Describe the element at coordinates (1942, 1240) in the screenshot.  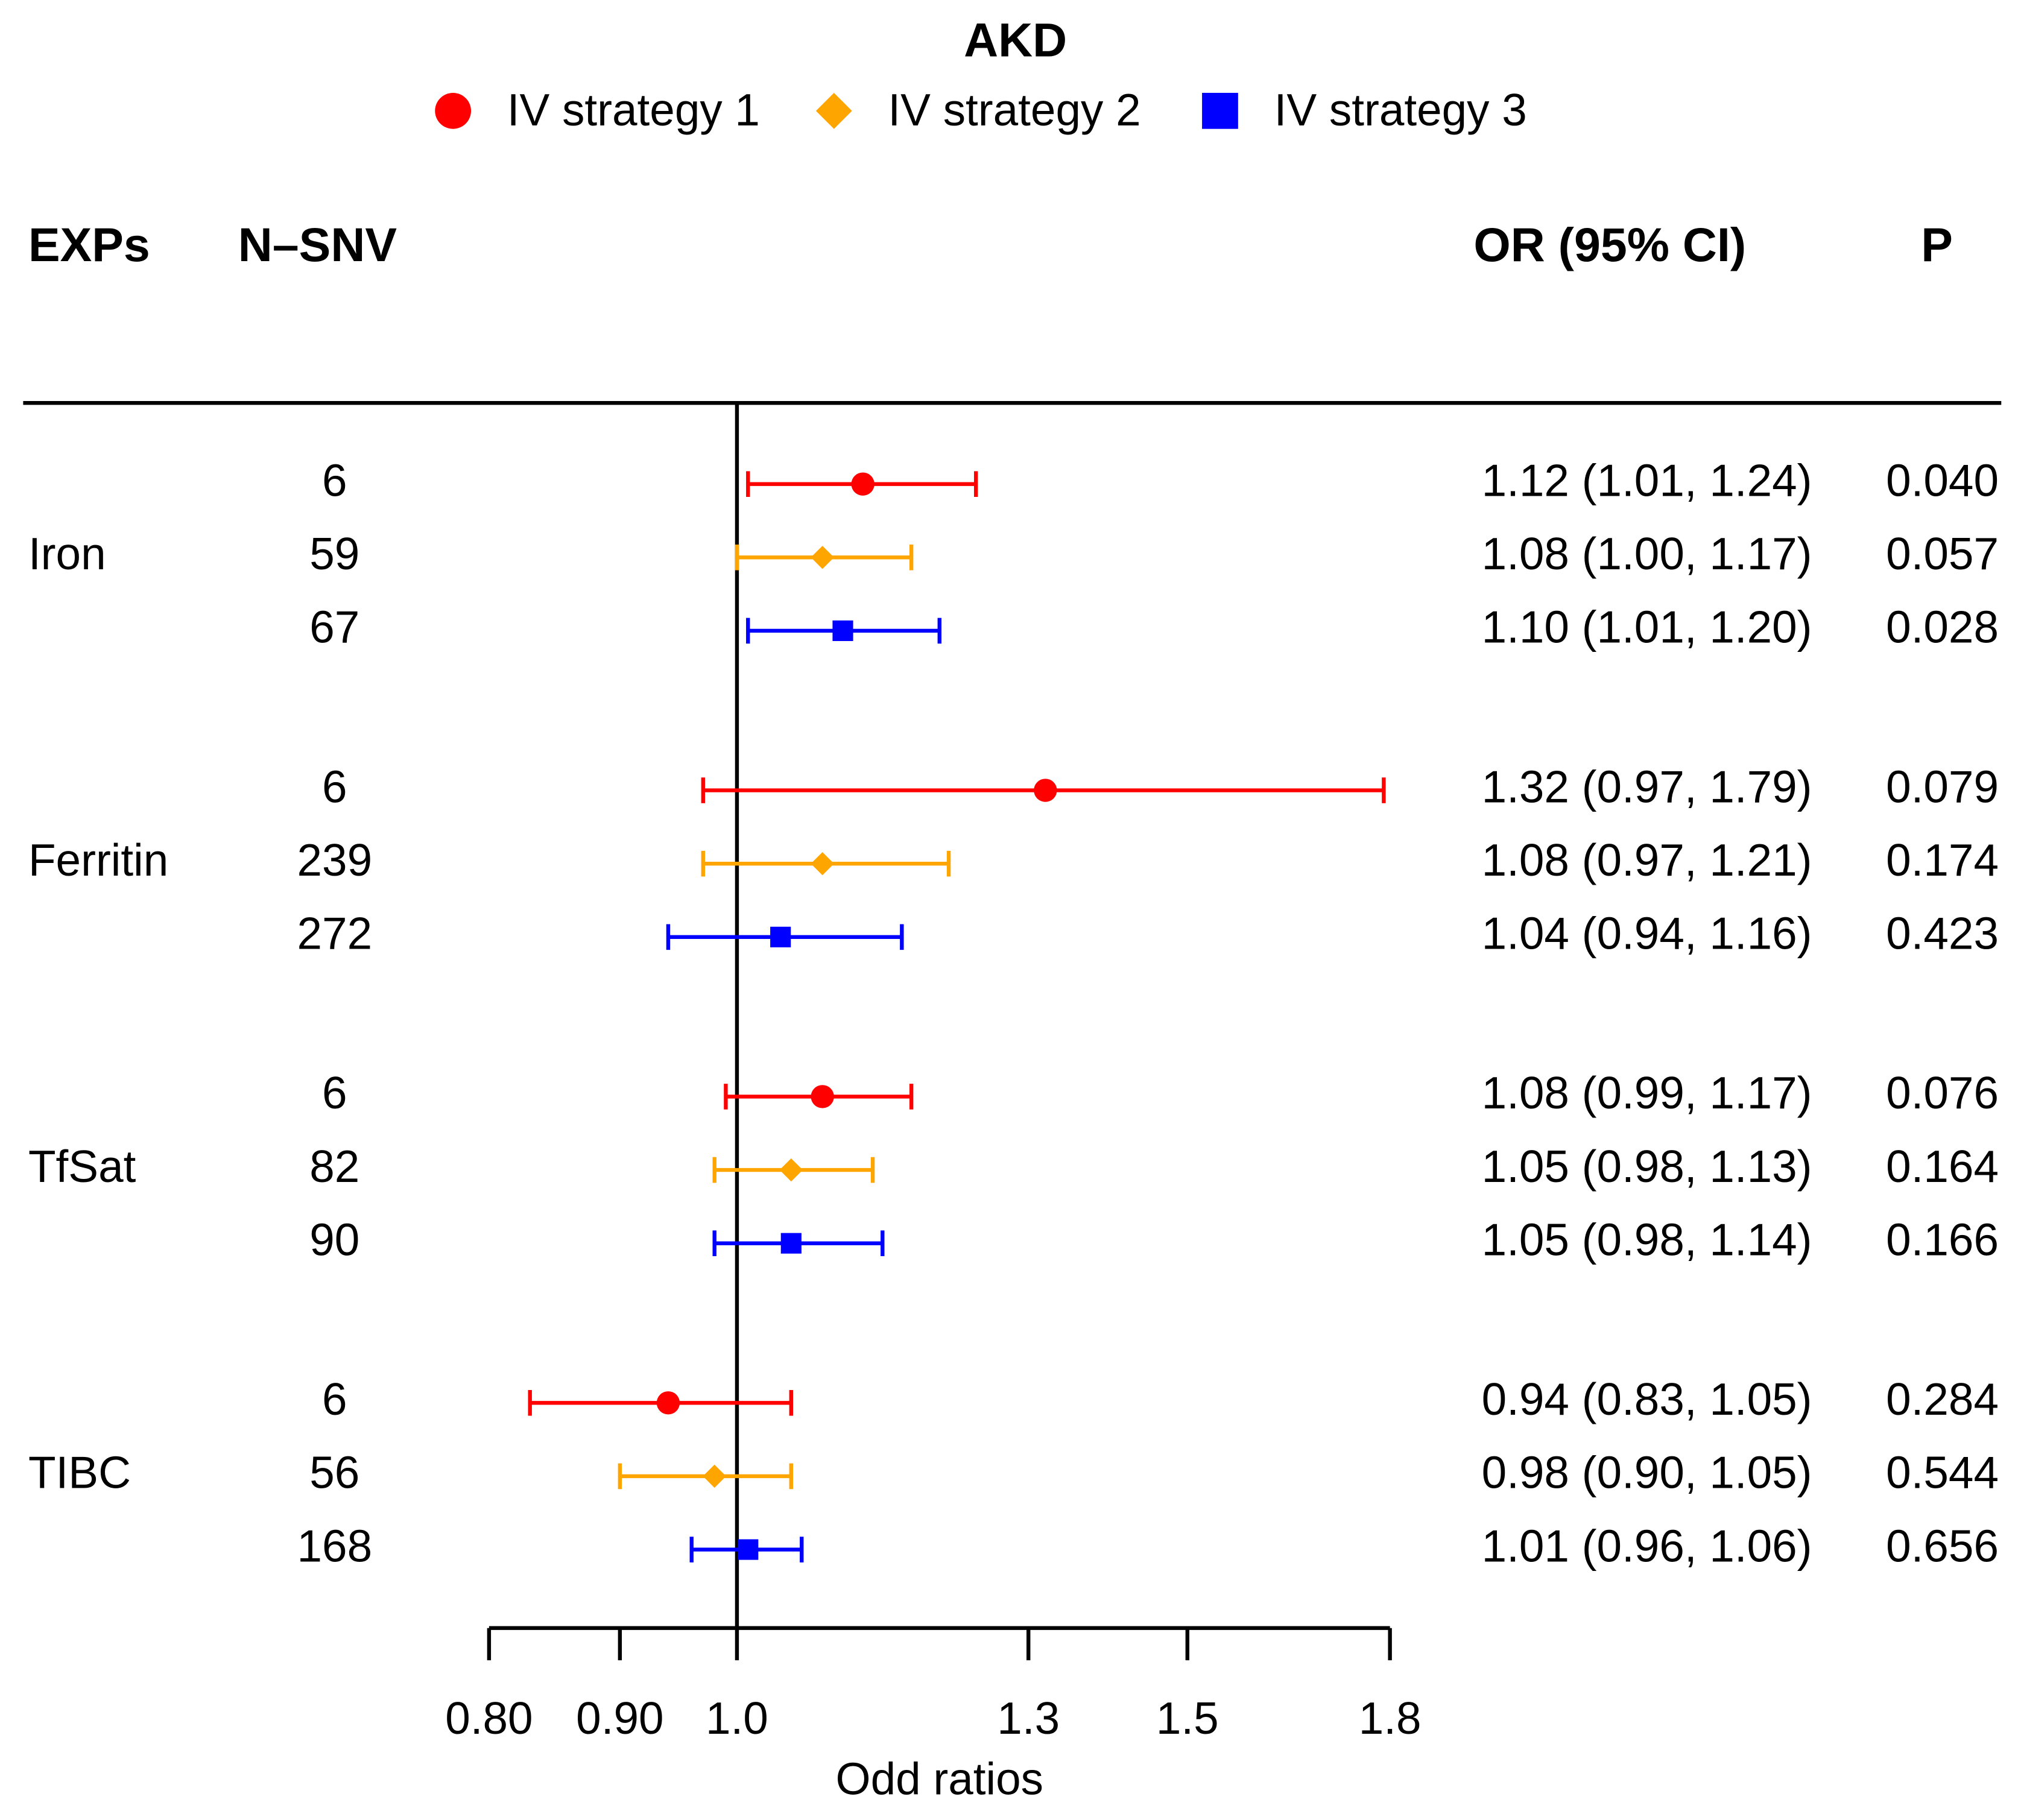
I see `p-value: 0.166` at that location.